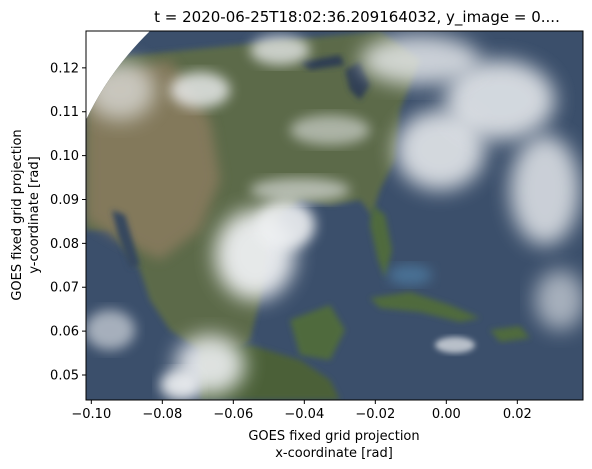 The width and height of the screenshot is (592, 469). I want to click on x-axis-ticks: −0.10 −0.08 −0.06 −0.04 −0.02 0.00 0.02, so click(301, 411).